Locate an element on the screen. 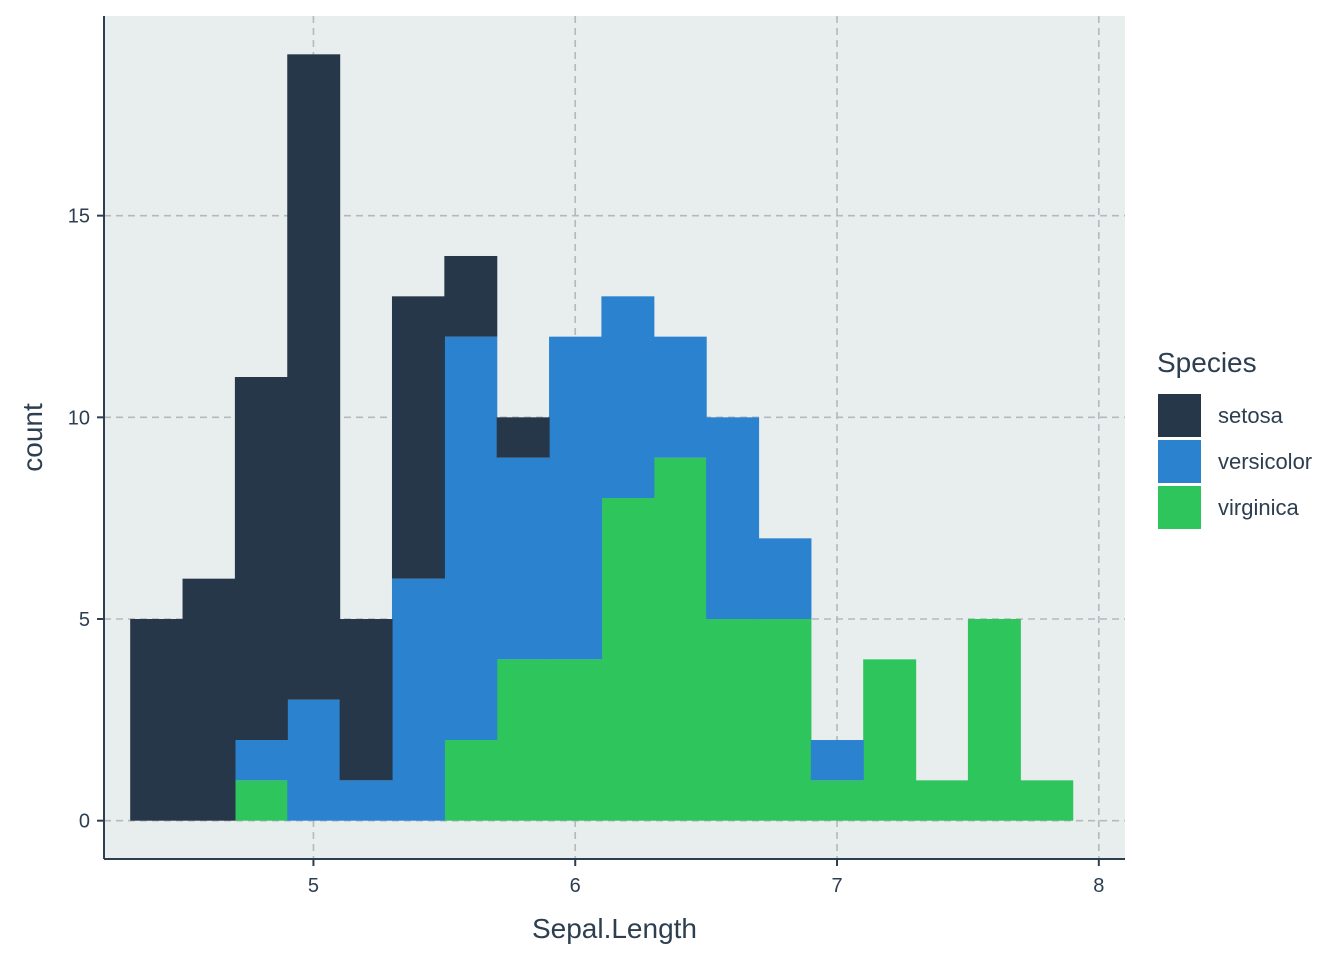  x-tick-label: 6 is located at coordinates (575, 886).